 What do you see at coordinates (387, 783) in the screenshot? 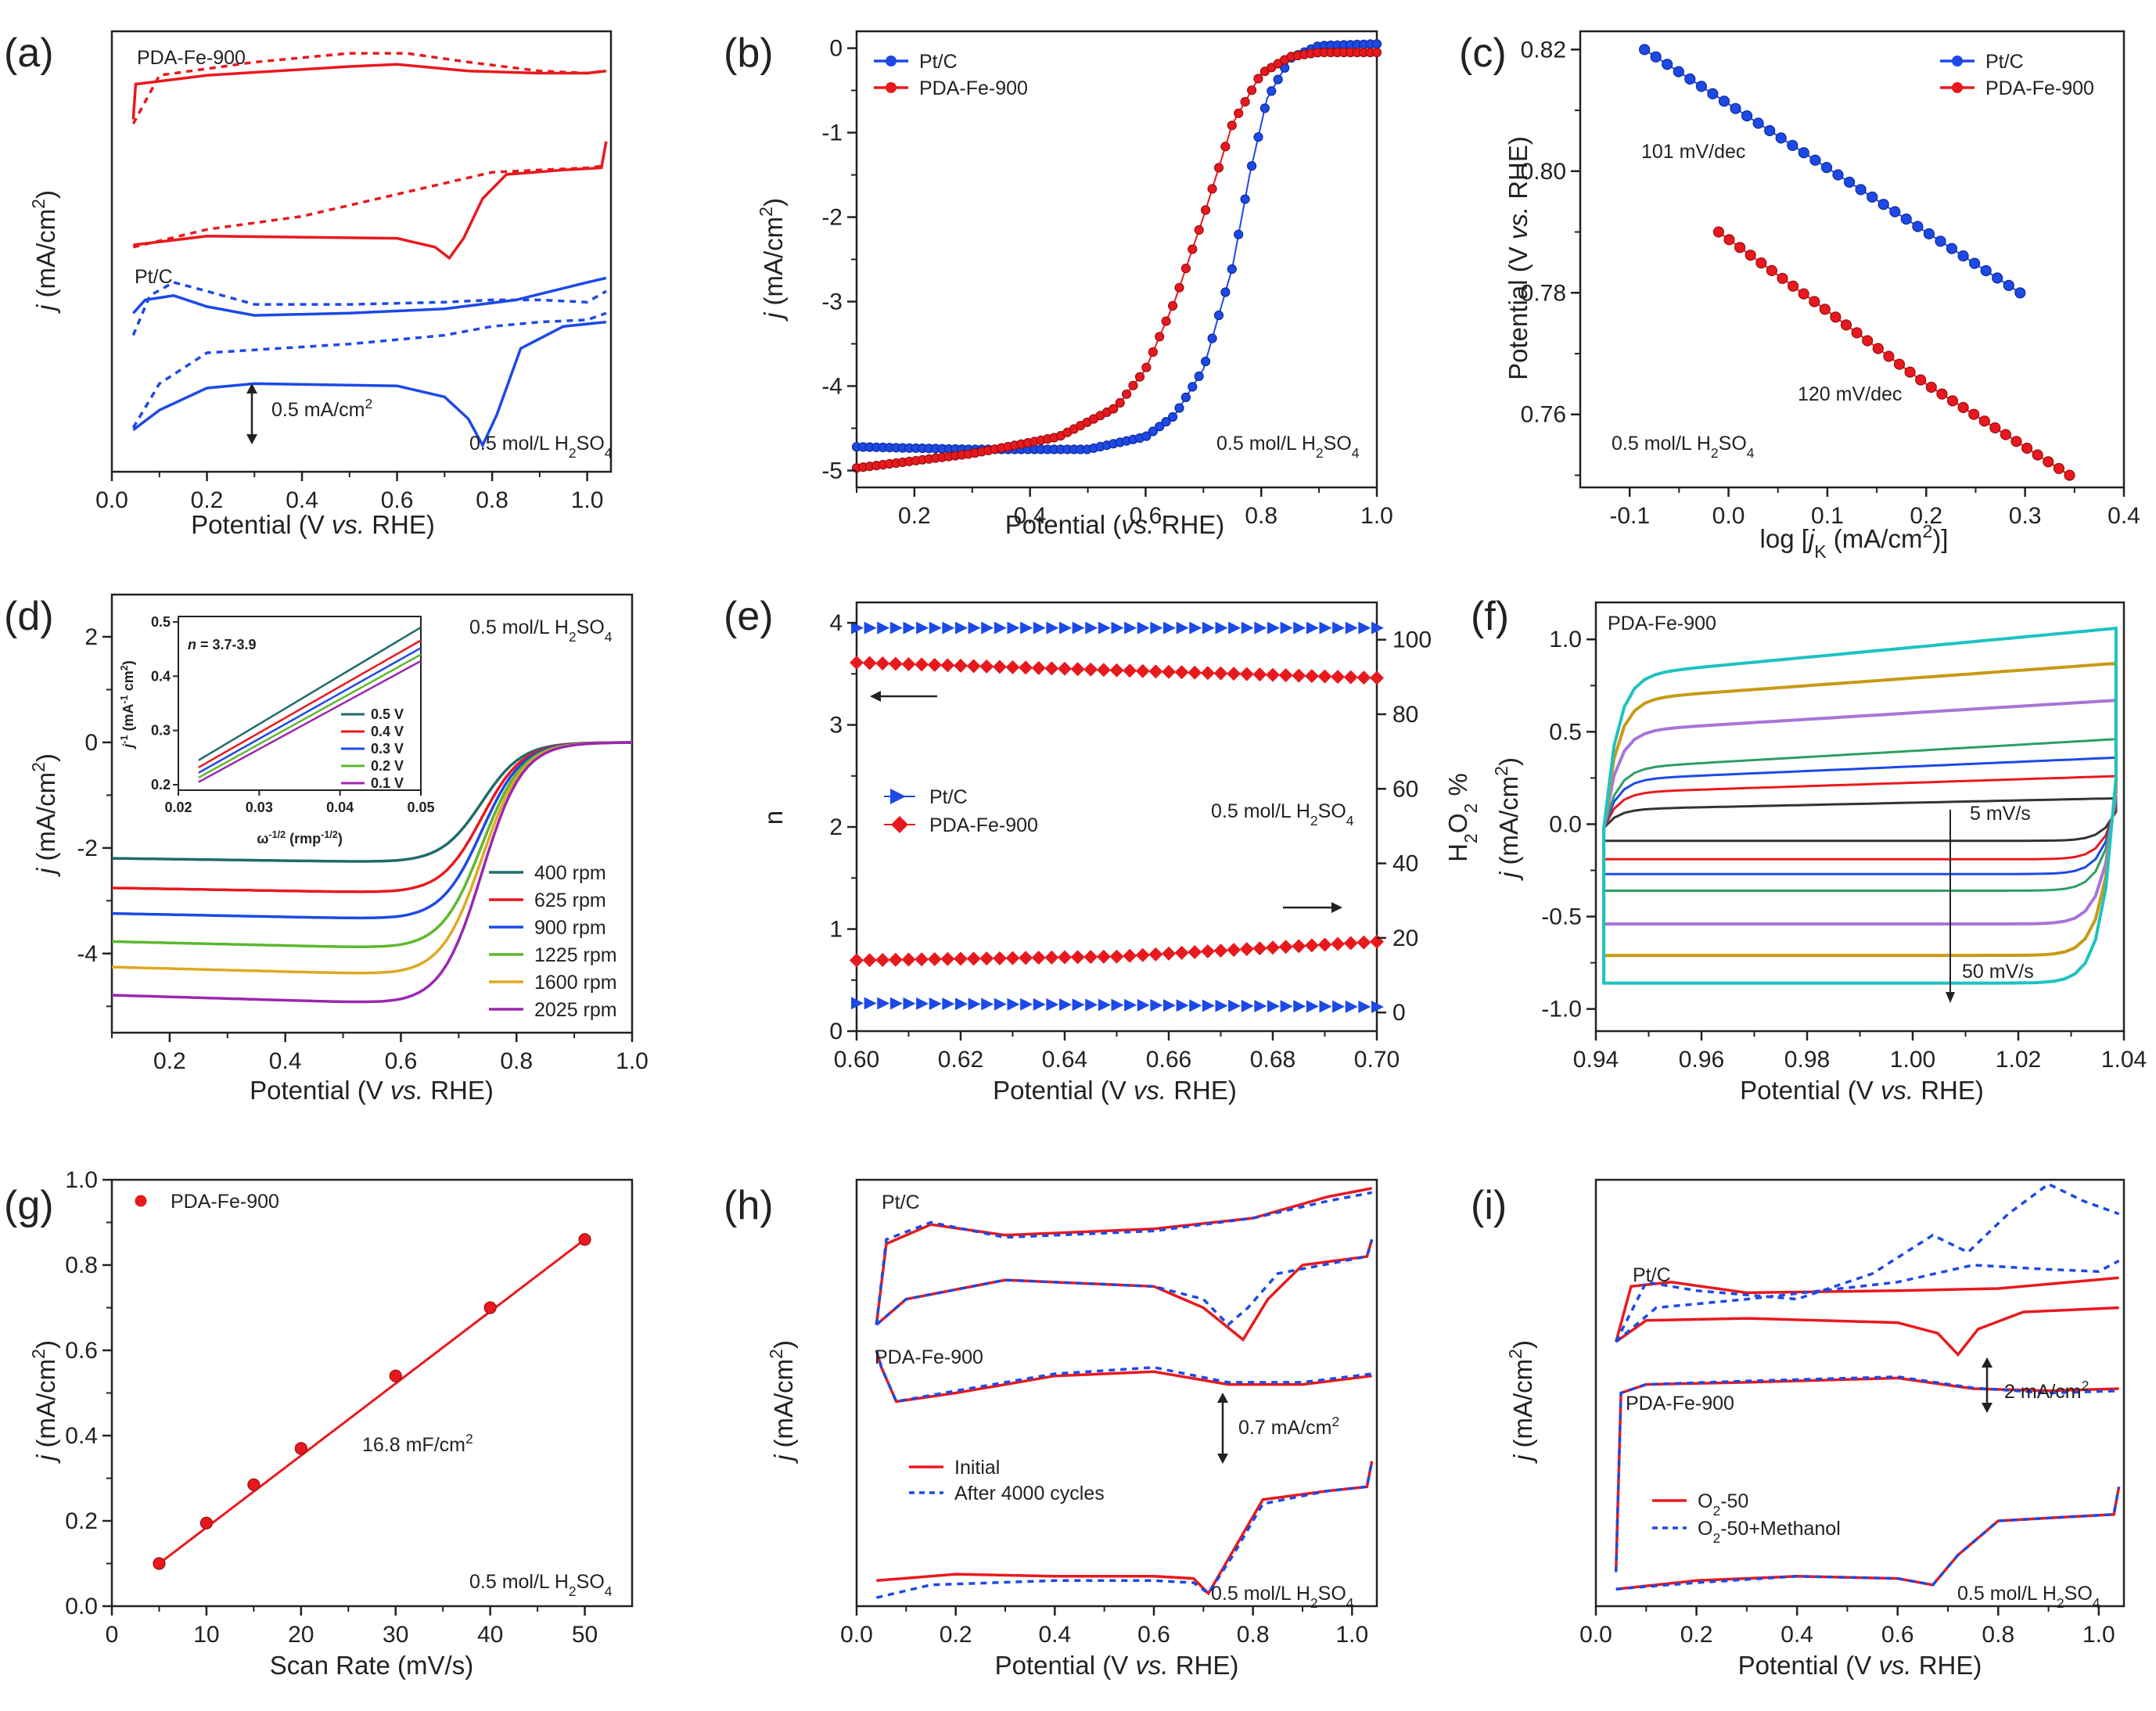
I see `inset-legend-label: 0.1 V` at bounding box center [387, 783].